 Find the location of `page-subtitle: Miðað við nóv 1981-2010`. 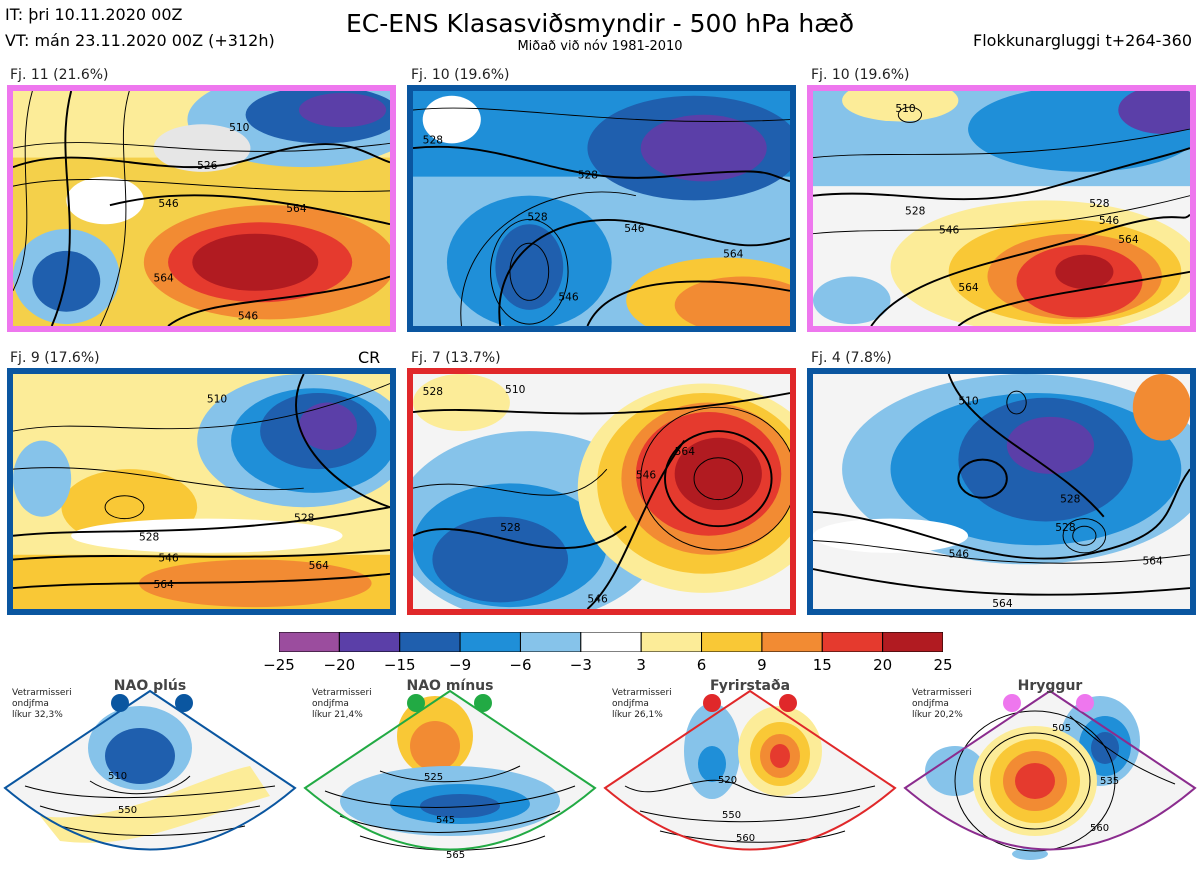

page-subtitle: Miðað við nóv 1981-2010 is located at coordinates (600, 46).